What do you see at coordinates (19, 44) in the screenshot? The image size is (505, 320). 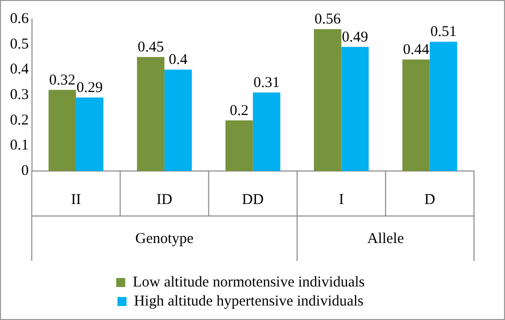 I see `y-tick-label: 0.5` at bounding box center [19, 44].